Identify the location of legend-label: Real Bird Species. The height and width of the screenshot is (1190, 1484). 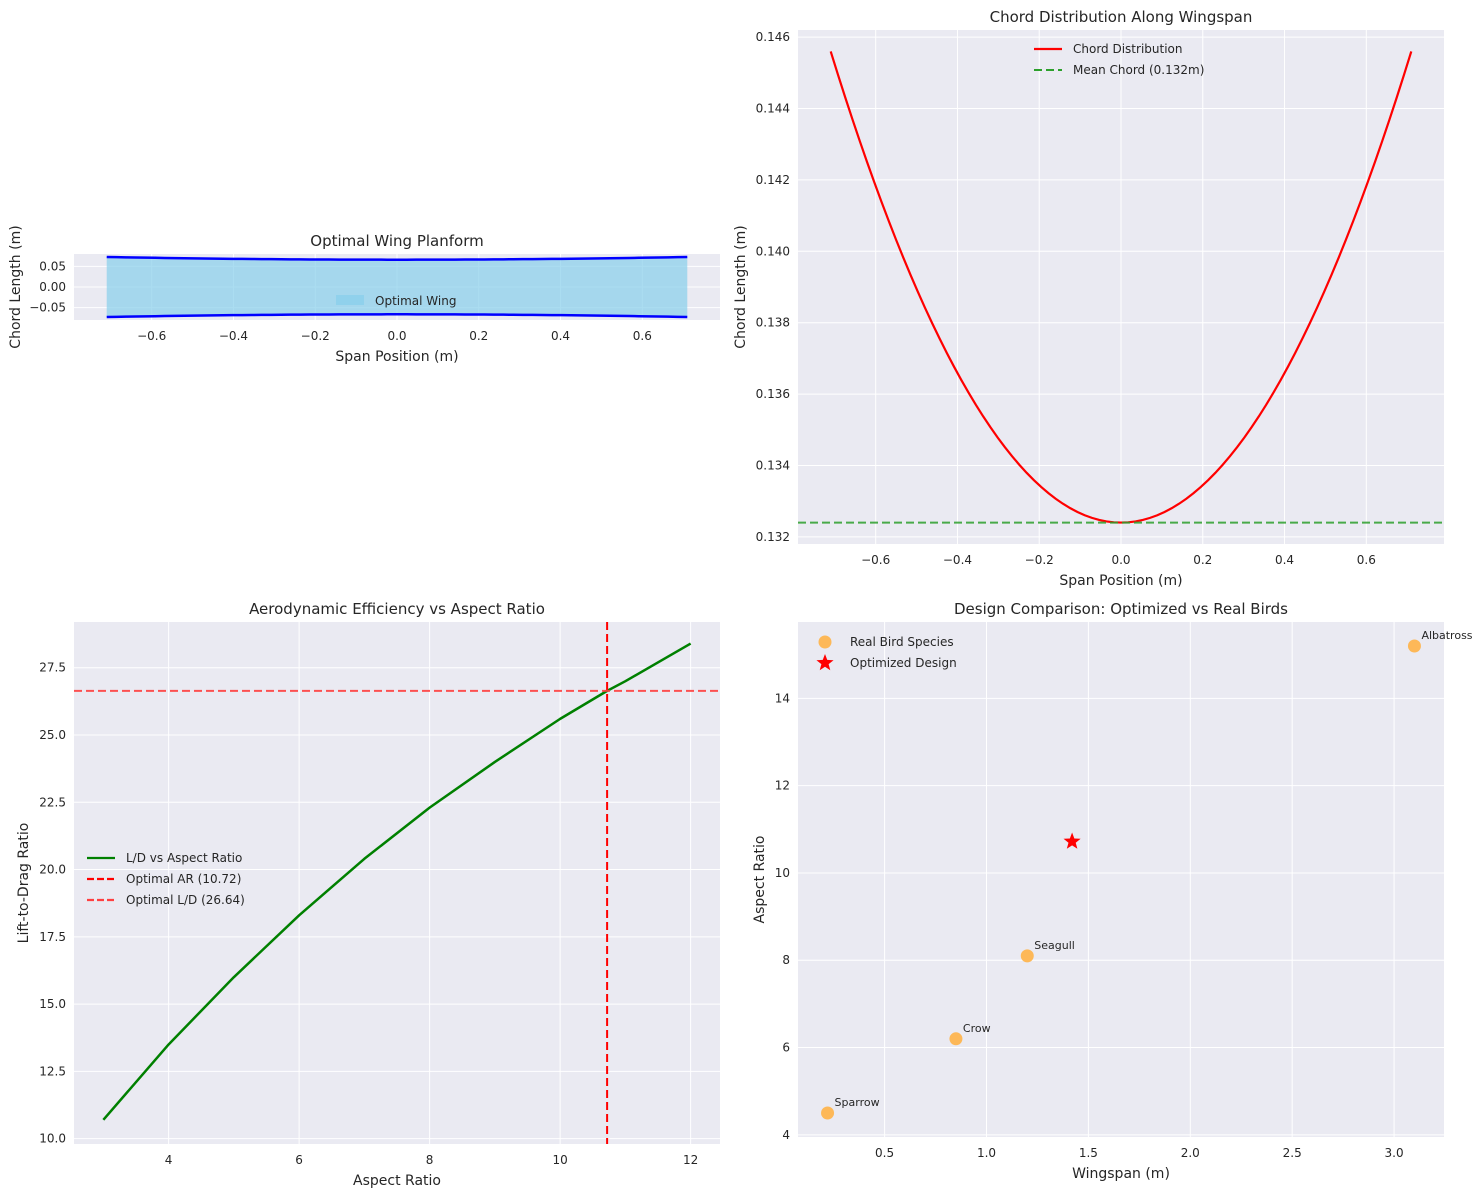
(902, 642).